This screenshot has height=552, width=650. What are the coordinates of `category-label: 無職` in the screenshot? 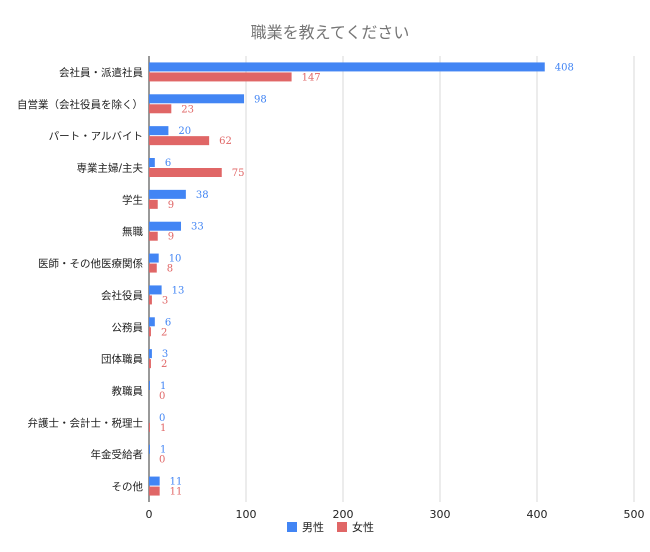 It's located at (132, 231).